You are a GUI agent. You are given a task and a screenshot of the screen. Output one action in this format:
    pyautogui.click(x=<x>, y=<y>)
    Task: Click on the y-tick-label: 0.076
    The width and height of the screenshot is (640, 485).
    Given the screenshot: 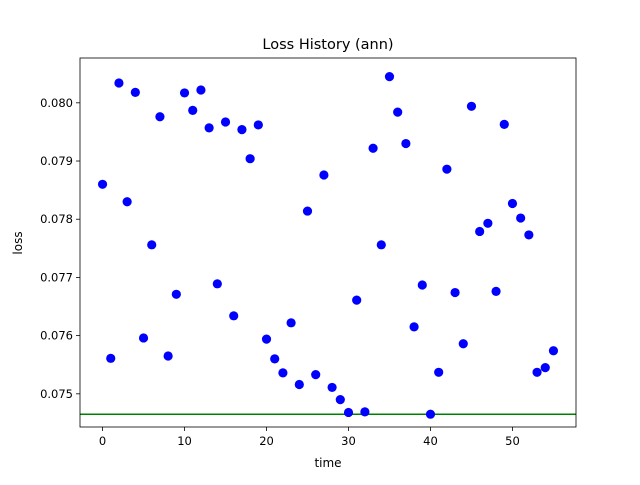 What is the action you would take?
    pyautogui.click(x=56, y=336)
    